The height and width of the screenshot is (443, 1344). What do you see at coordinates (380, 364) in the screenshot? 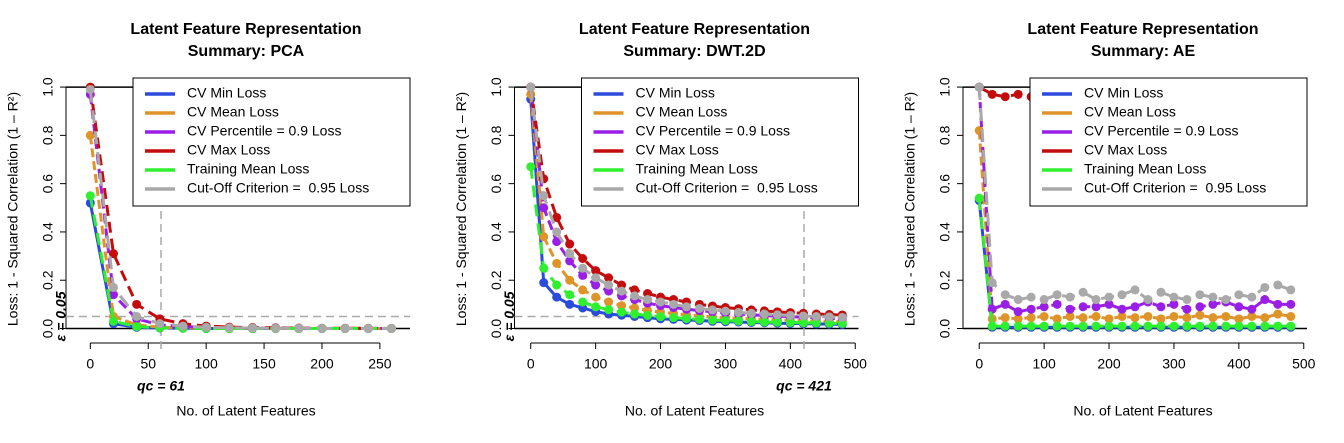
I see `x-tick-label: 250` at bounding box center [380, 364].